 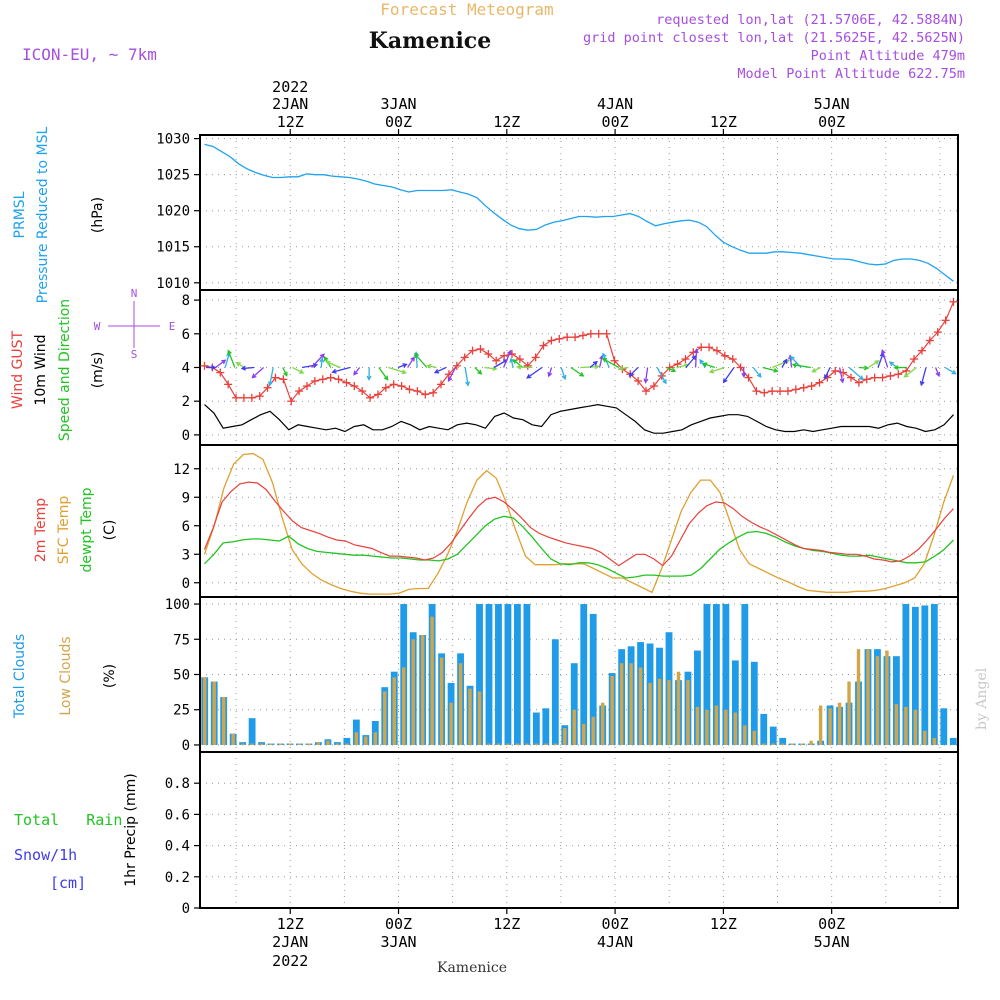 What do you see at coordinates (173, 284) in the screenshot?
I see `pressure-ytick-label: 1010` at bounding box center [173, 284].